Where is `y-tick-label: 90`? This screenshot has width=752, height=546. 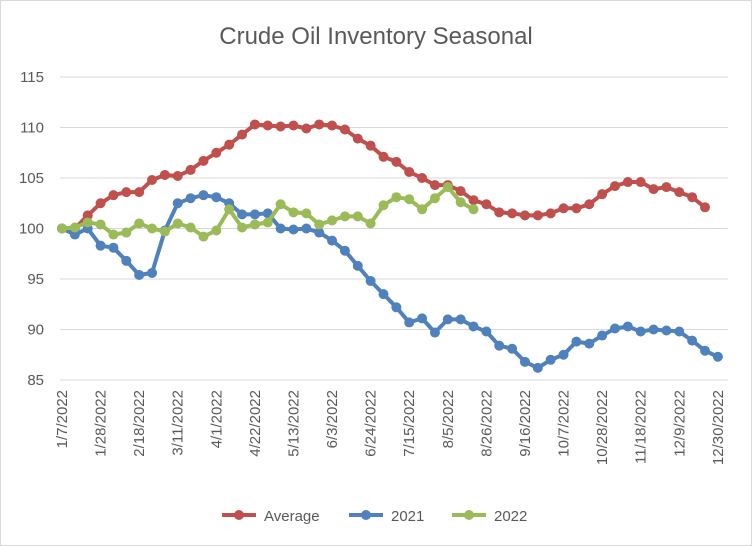 y-tick-label: 90 is located at coordinates (35, 330).